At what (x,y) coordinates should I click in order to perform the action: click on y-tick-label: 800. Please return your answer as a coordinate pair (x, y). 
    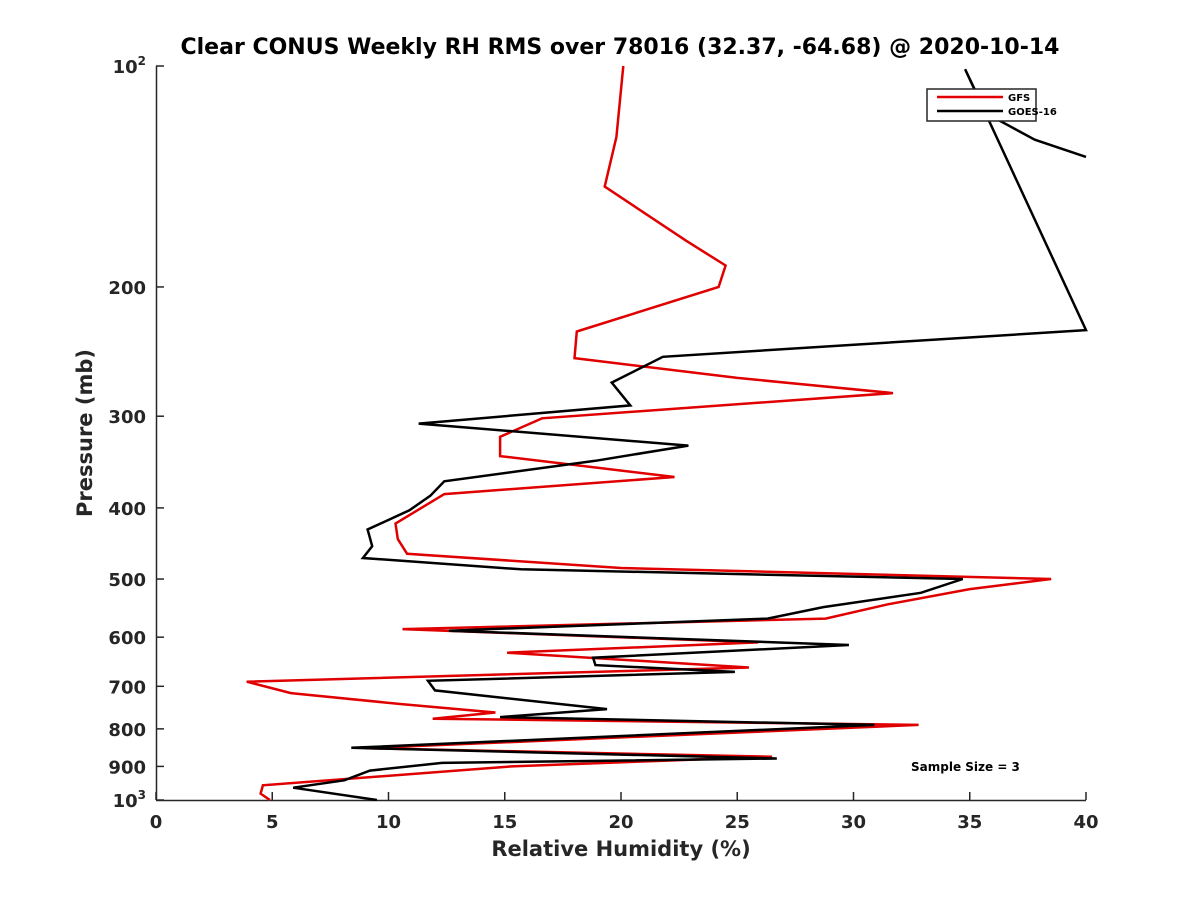
    Looking at the image, I should click on (127, 730).